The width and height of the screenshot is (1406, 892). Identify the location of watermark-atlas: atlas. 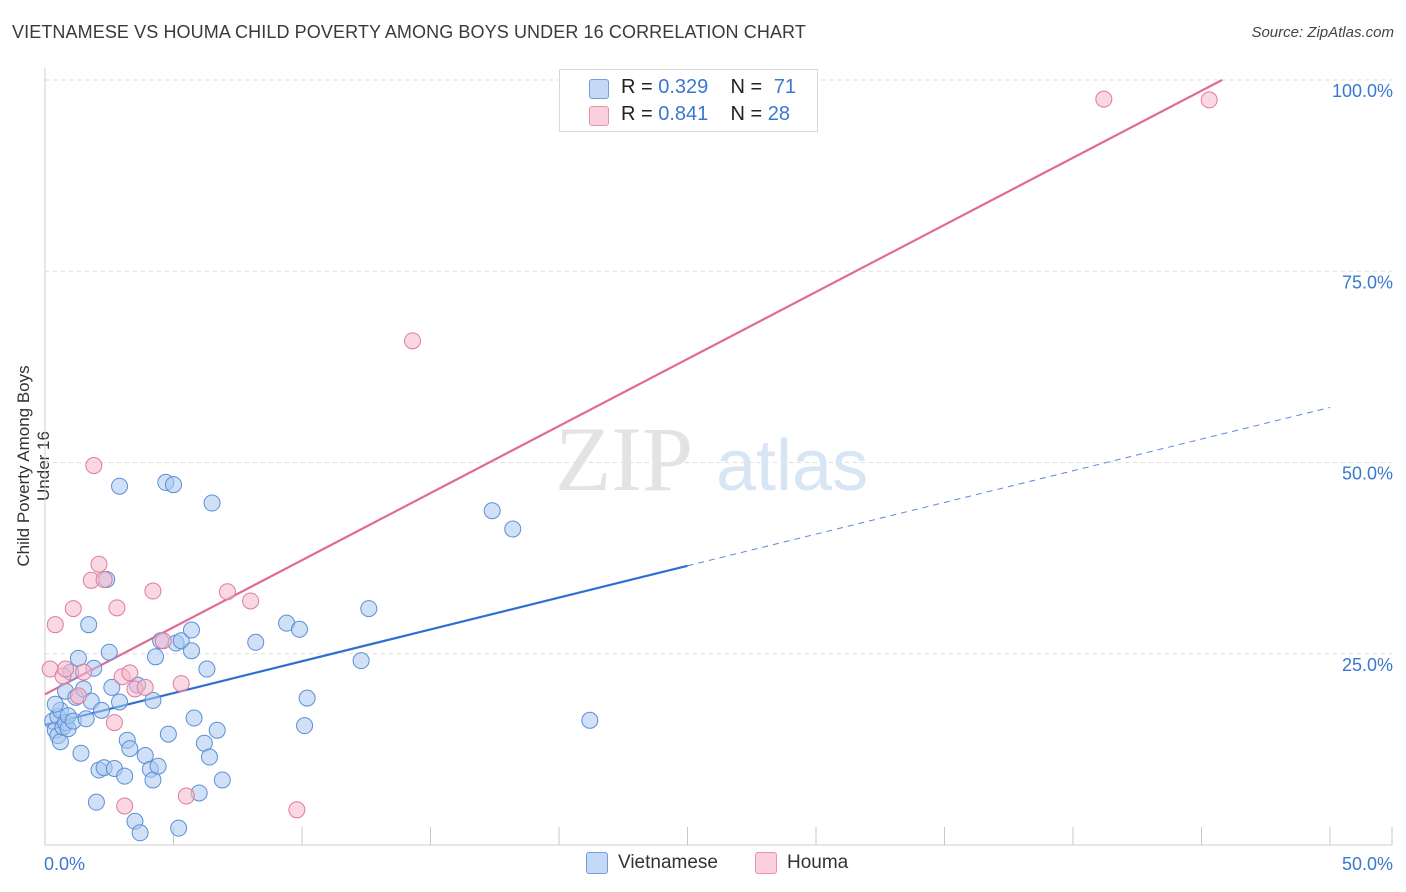
(792, 466).